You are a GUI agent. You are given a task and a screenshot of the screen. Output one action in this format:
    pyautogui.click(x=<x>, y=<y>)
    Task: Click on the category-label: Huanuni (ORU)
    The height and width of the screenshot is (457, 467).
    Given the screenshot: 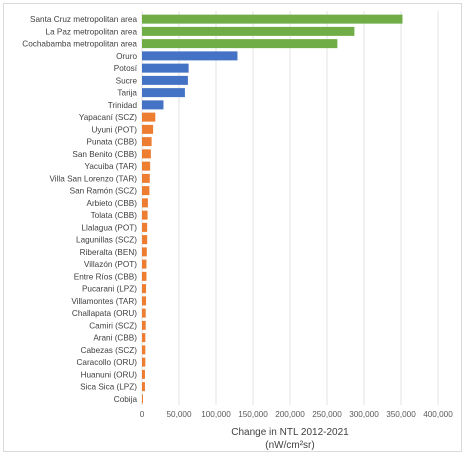 What is the action you would take?
    pyautogui.click(x=109, y=374)
    